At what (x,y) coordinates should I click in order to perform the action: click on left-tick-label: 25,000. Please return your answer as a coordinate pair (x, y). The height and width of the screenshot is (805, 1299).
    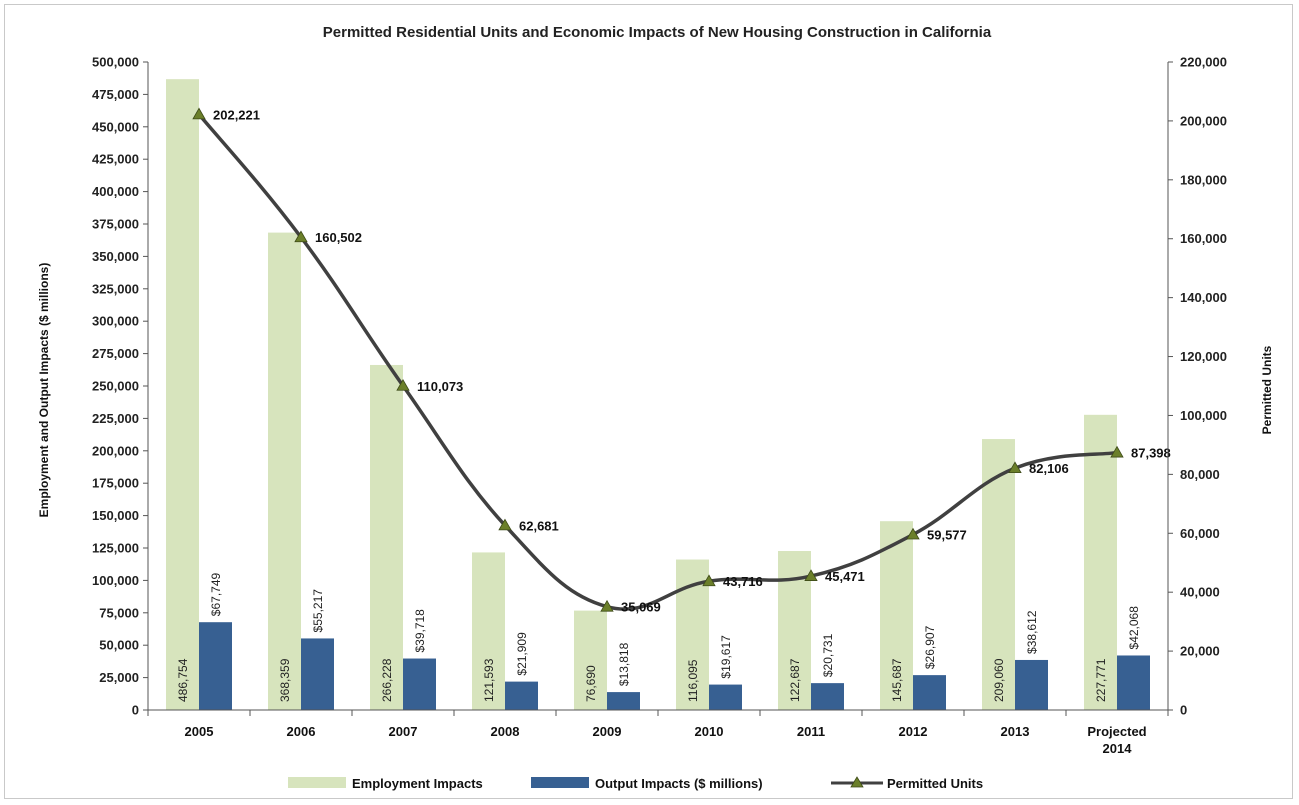
    Looking at the image, I should click on (119, 677).